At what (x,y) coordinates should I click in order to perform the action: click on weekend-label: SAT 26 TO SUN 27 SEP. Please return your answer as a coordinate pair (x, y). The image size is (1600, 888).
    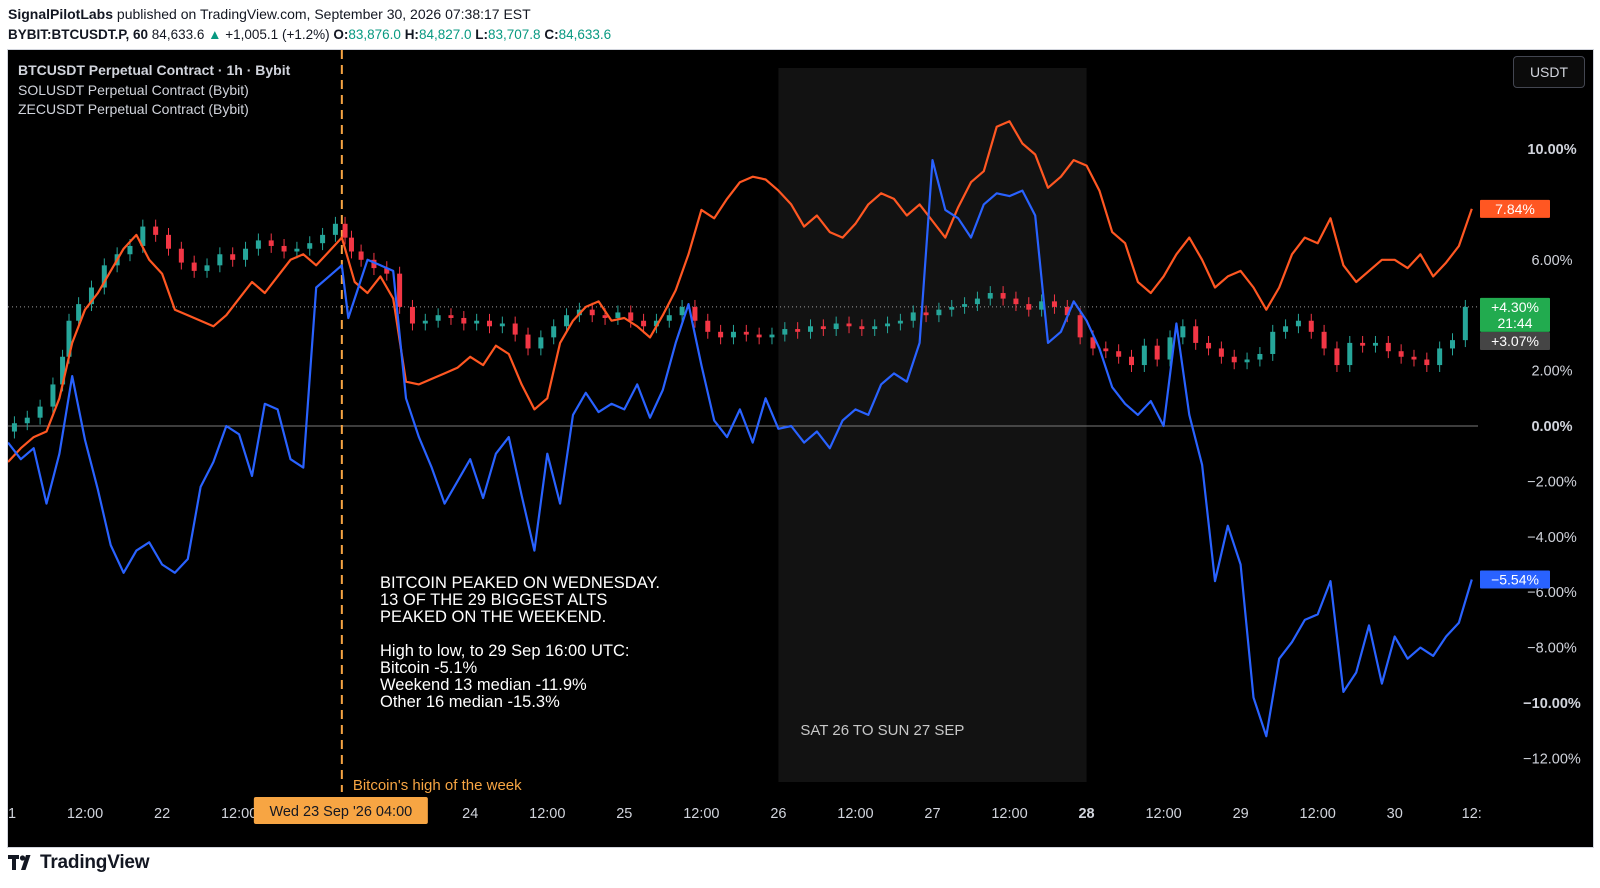
    Looking at the image, I should click on (882, 730).